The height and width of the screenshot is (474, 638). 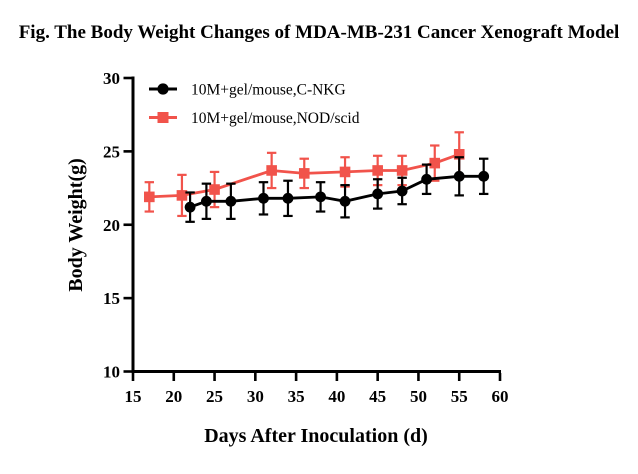 I want to click on legend-square-marker, so click(x=163, y=117).